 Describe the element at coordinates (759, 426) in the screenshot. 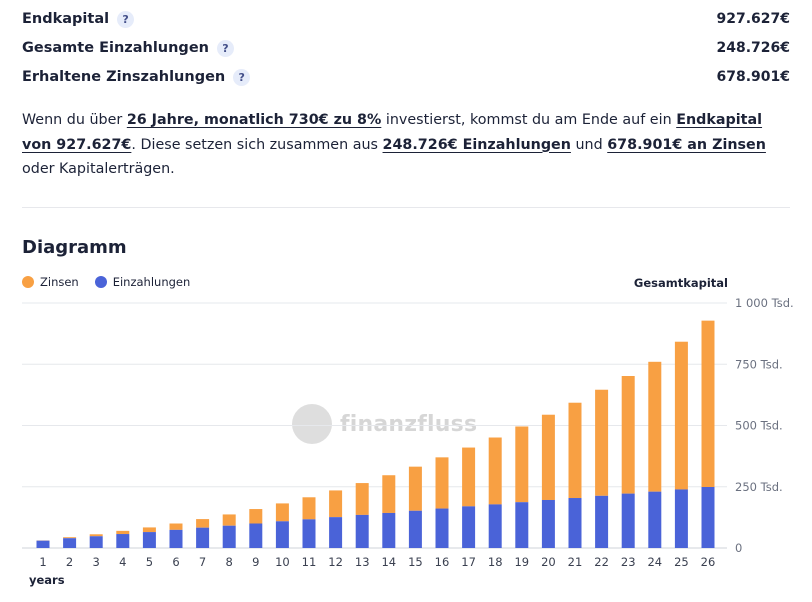

I see `y-tick-label: 500 Tsd.` at that location.